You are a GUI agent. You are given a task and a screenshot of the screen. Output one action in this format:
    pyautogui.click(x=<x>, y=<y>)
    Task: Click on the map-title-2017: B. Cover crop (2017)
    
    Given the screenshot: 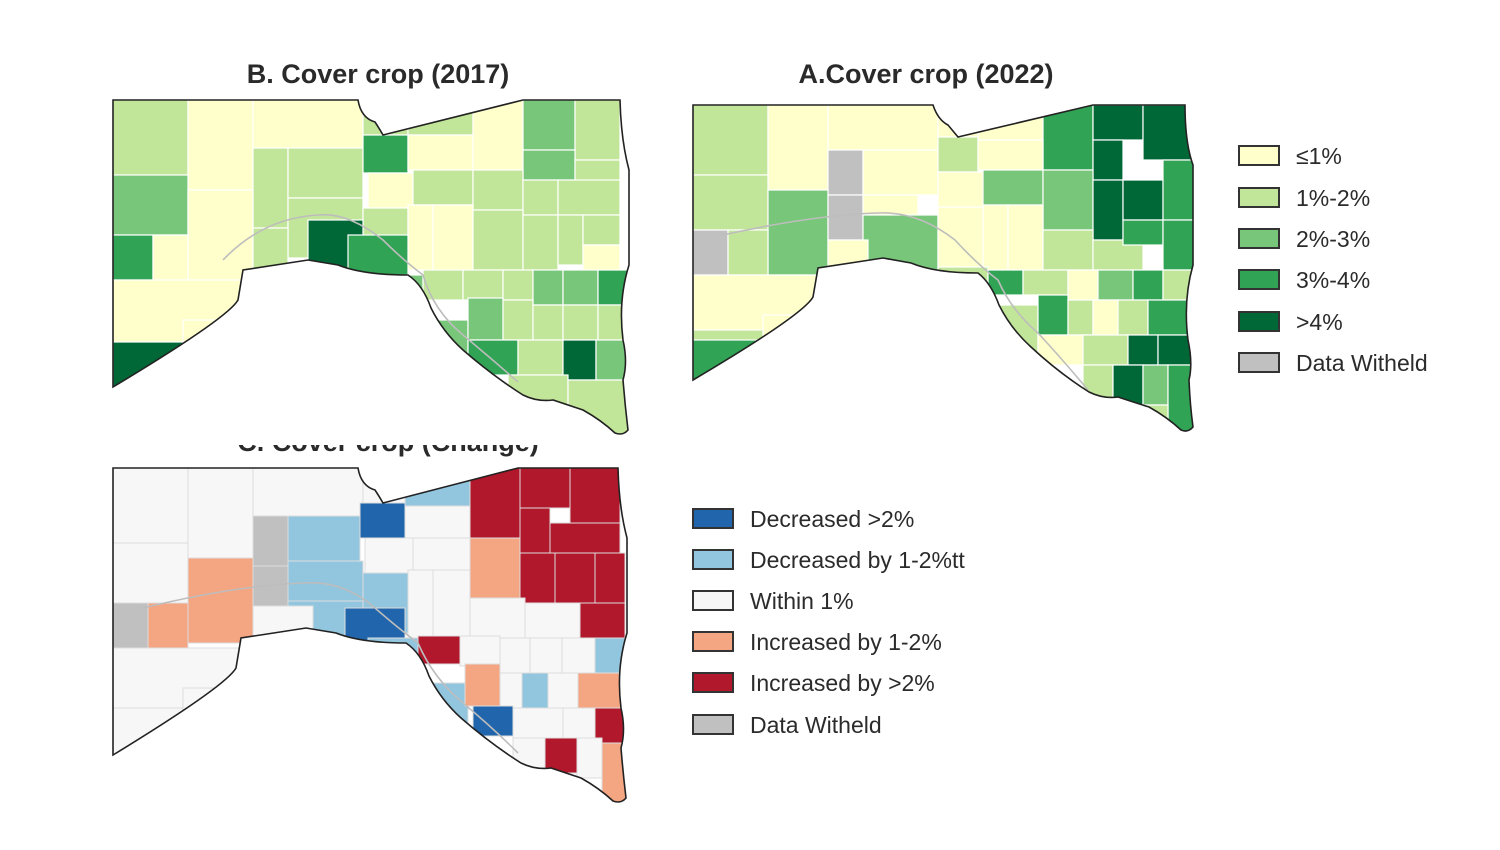 What is the action you would take?
    pyautogui.click(x=378, y=74)
    